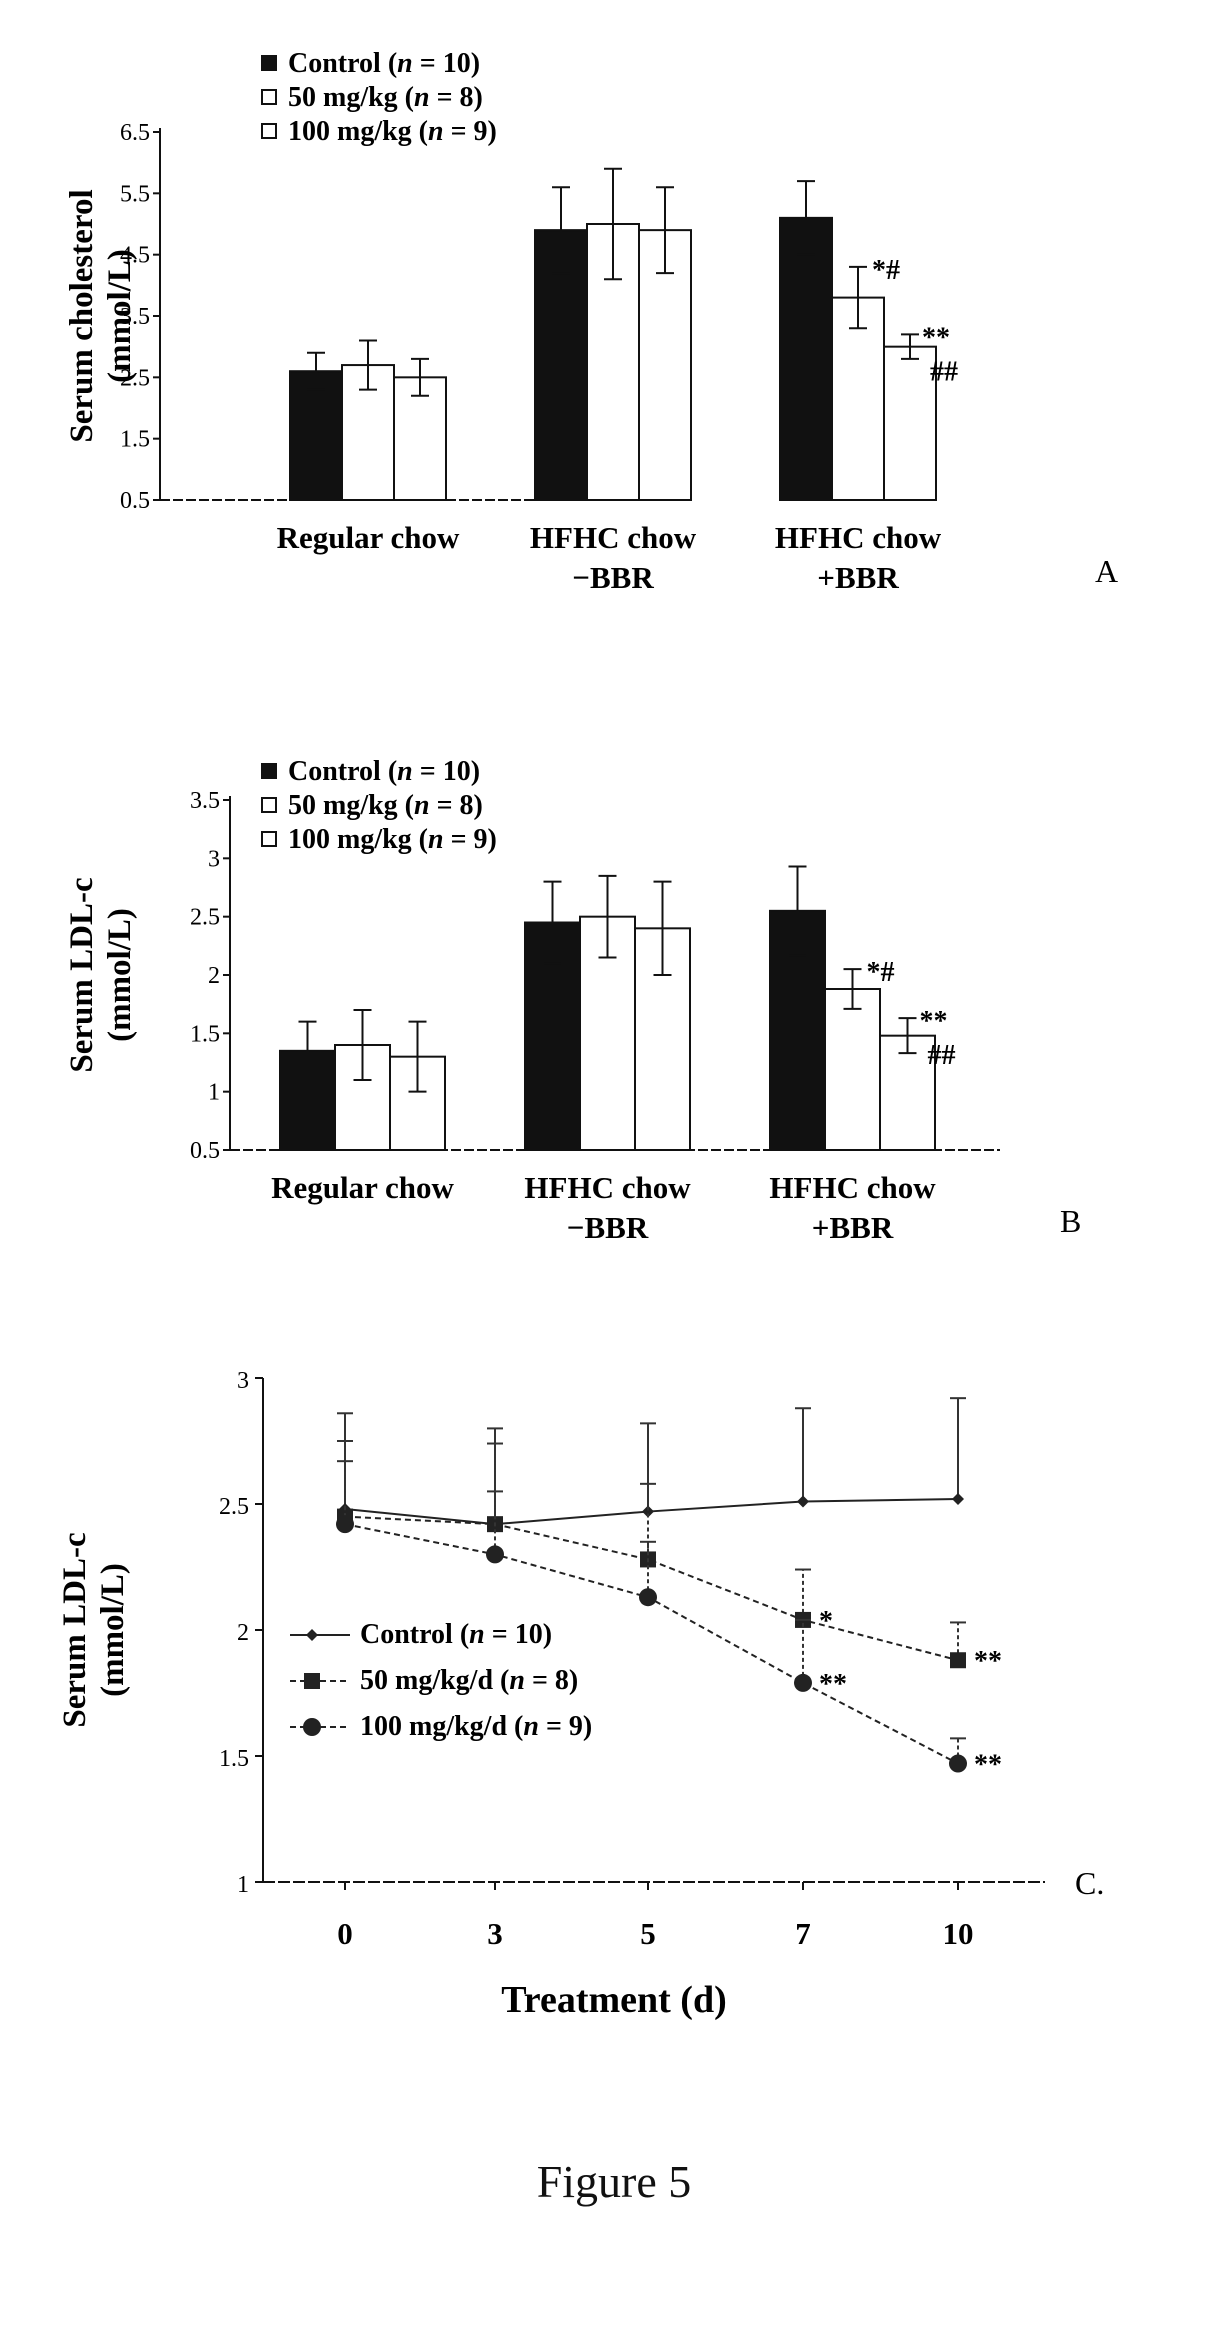  What do you see at coordinates (135, 194) in the screenshot?
I see `y-tick-label: 5.5` at bounding box center [135, 194].